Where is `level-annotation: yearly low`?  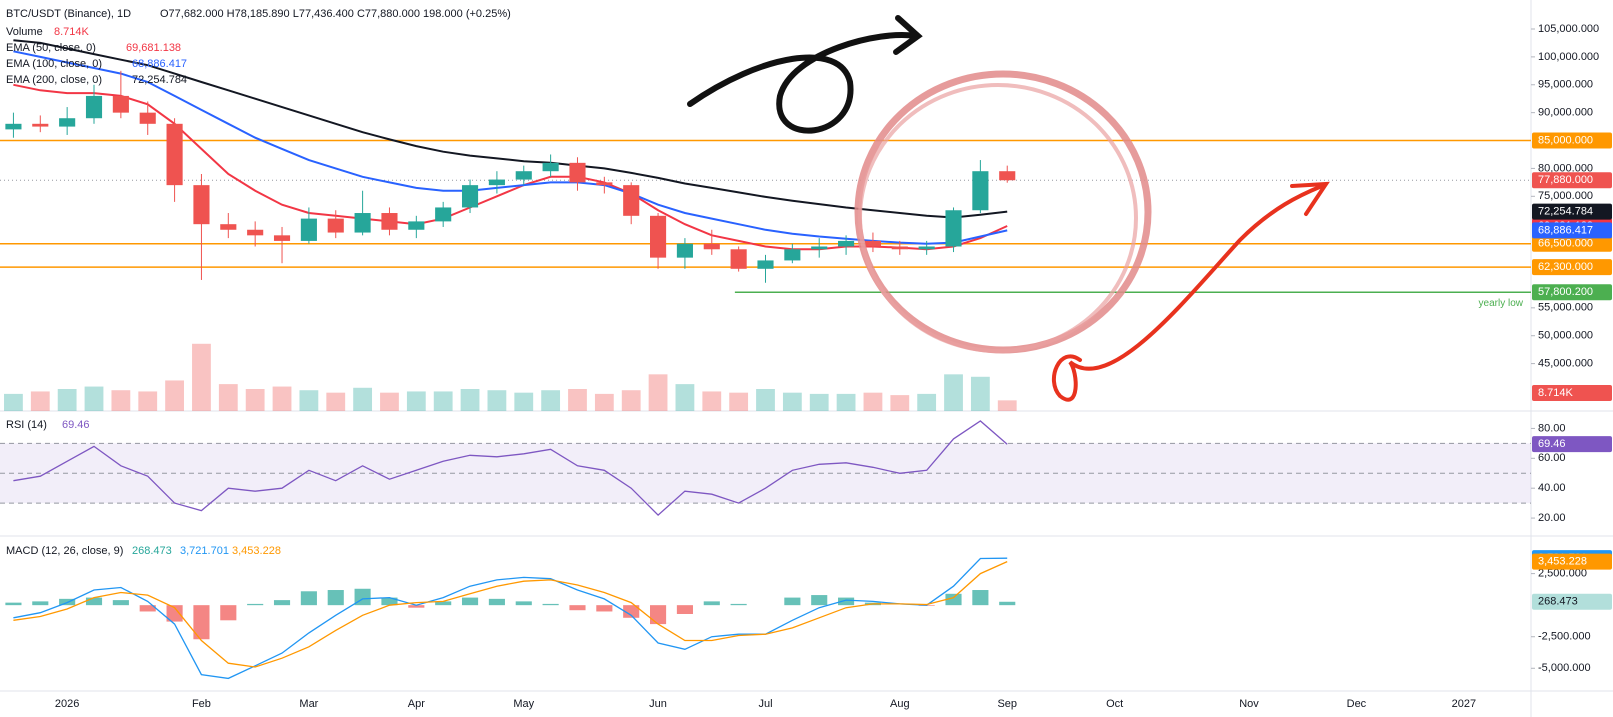 level-annotation: yearly low is located at coordinates (1501, 303).